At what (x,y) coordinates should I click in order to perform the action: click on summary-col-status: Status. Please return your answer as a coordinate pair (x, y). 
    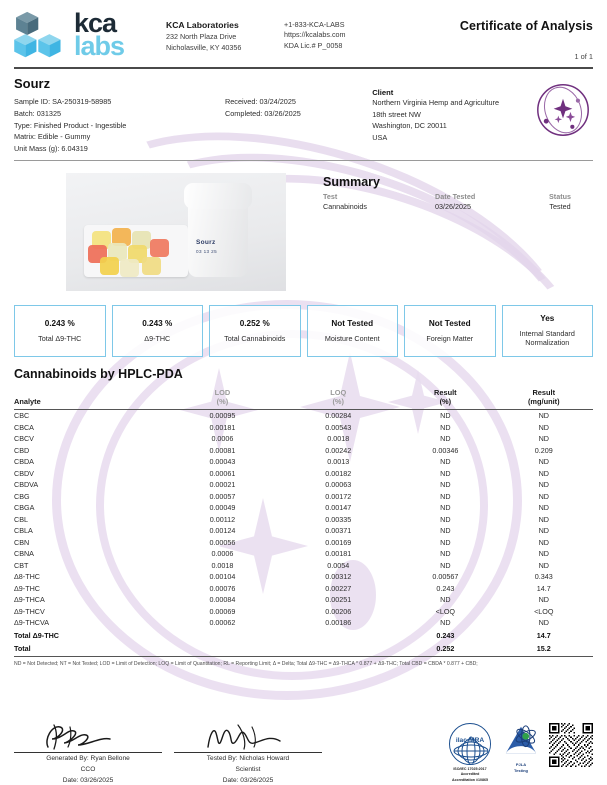
    Looking at the image, I should click on (560, 197).